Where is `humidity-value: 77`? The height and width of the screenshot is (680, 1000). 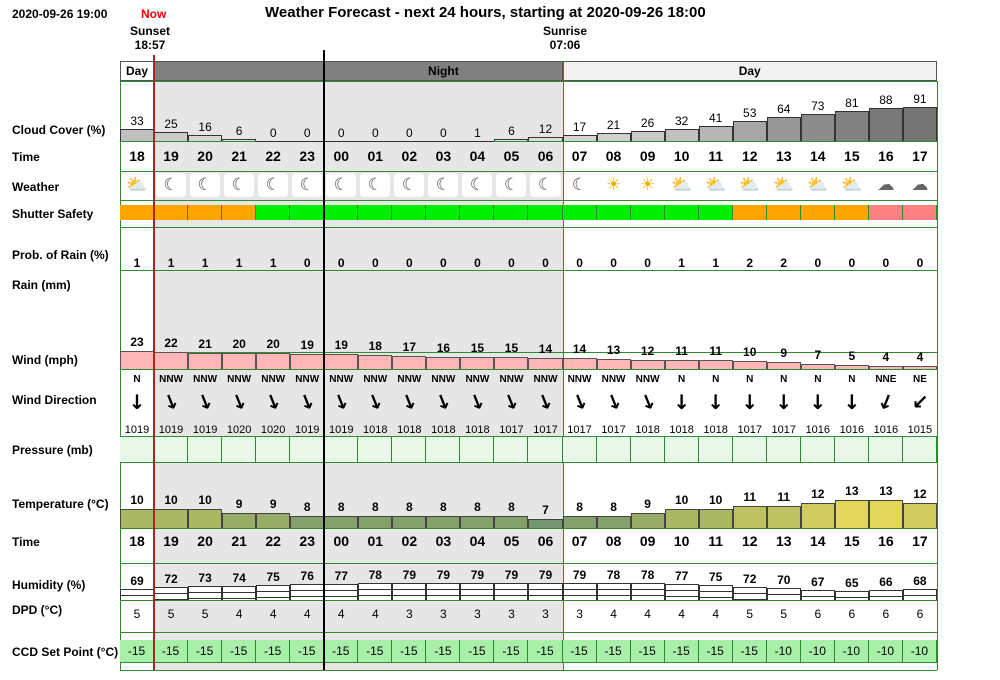 humidity-value: 77 is located at coordinates (681, 575).